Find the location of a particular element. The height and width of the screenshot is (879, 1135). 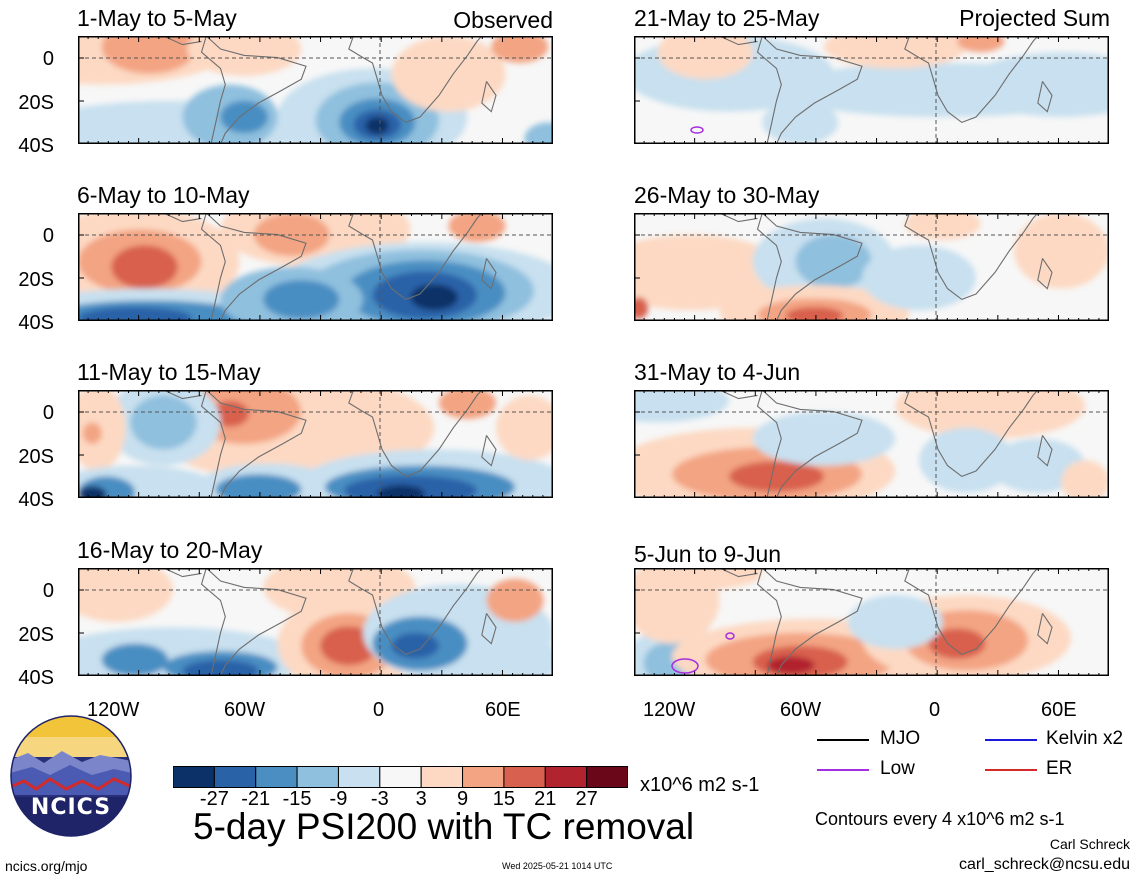

colorbar-label: 27 is located at coordinates (586, 799).